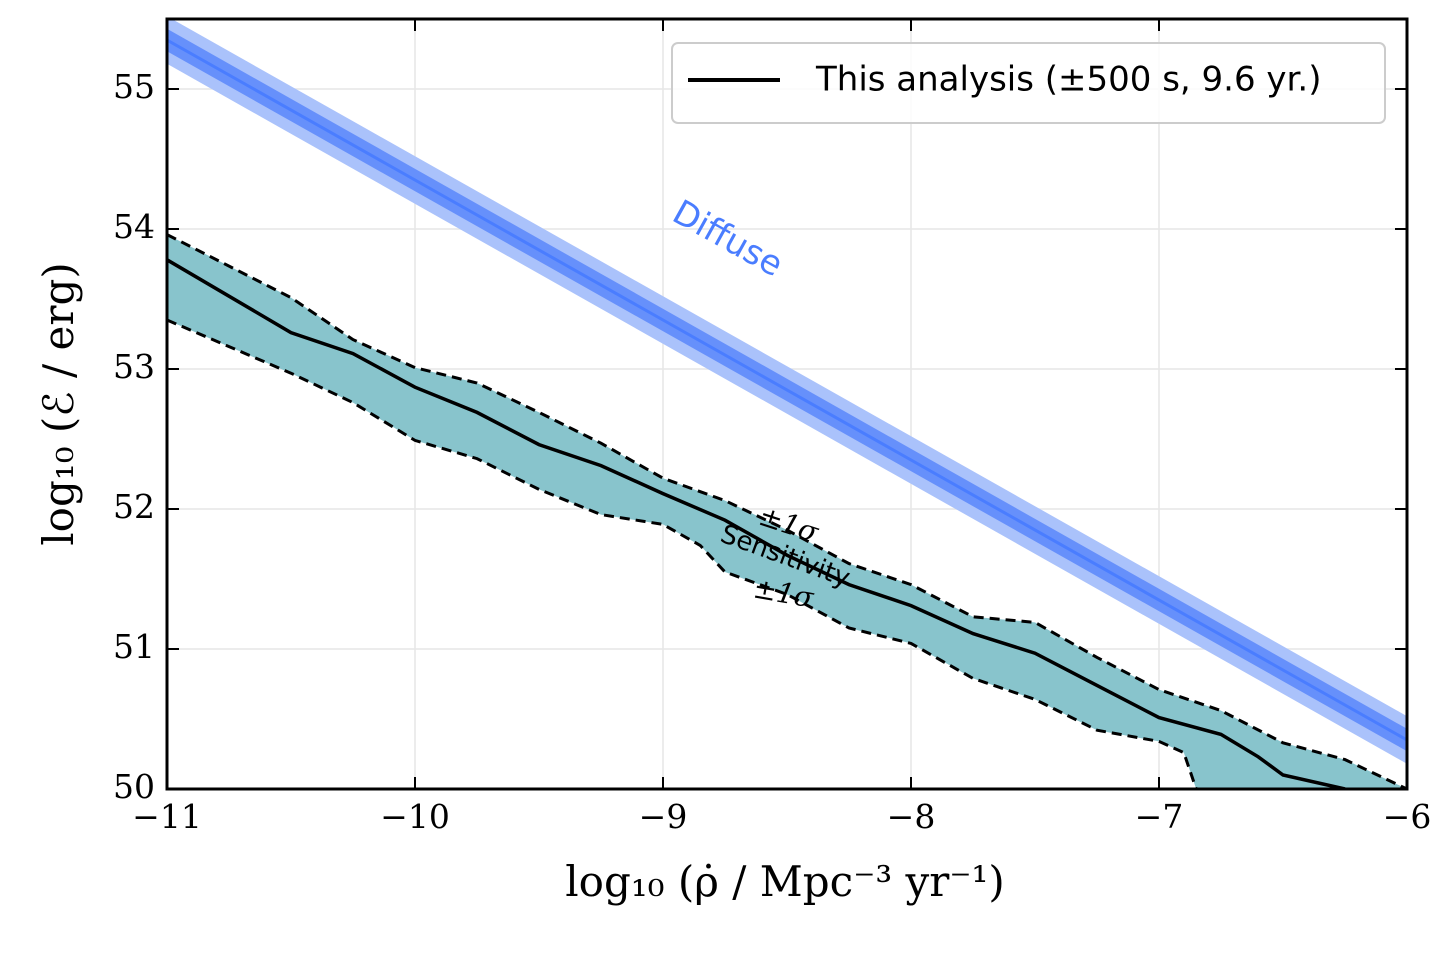  Describe the element at coordinates (134, 786) in the screenshot. I see `y-tick-label: 50` at that location.